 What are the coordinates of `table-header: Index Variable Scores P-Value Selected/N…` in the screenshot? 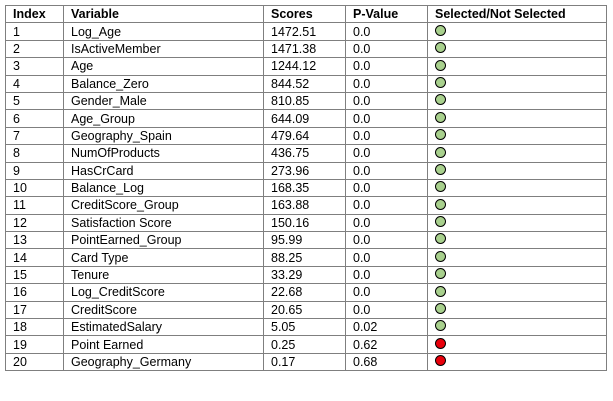 It's located at (306, 14).